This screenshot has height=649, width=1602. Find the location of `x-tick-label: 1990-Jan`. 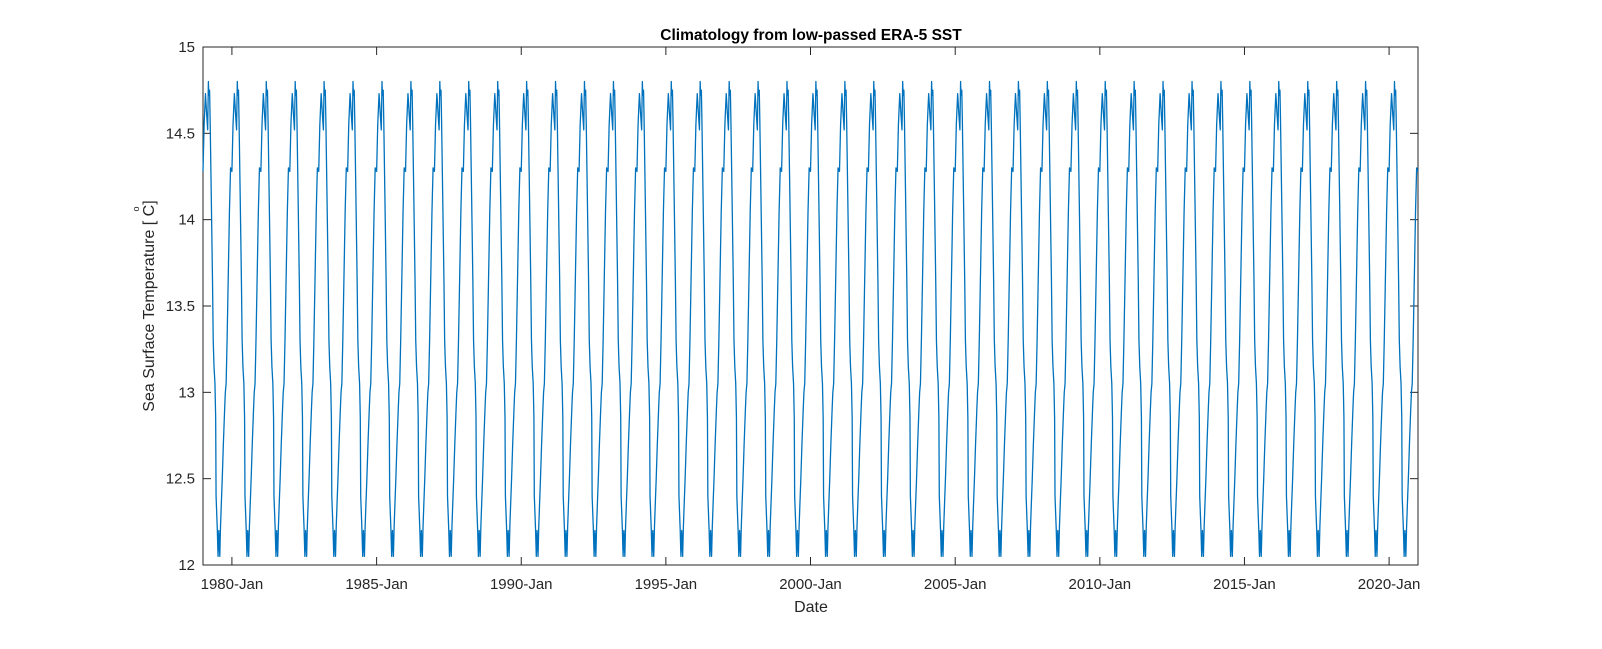

x-tick-label: 1990-Jan is located at coordinates (521, 584).